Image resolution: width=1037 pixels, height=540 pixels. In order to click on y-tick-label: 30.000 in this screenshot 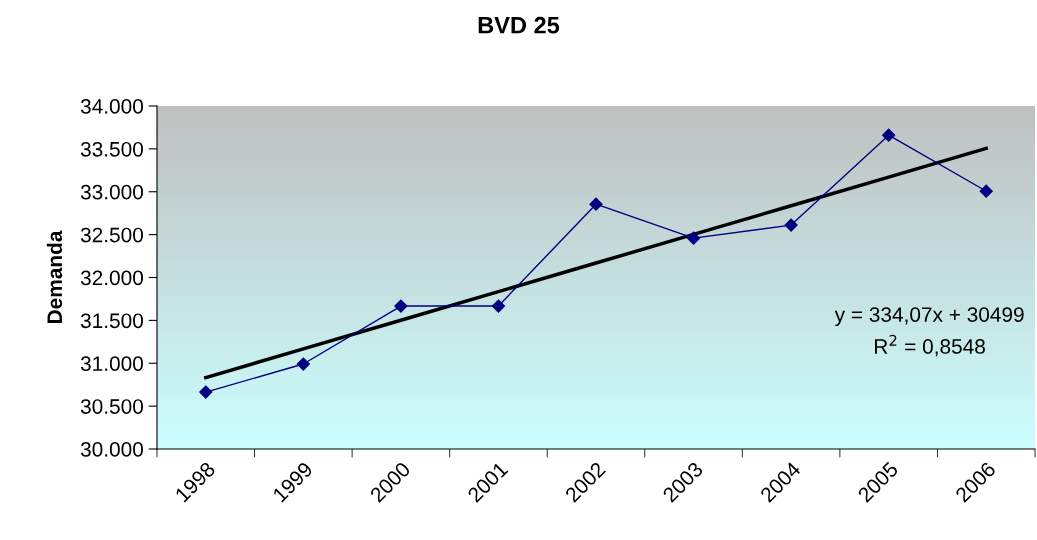, I will do `click(111, 449)`.